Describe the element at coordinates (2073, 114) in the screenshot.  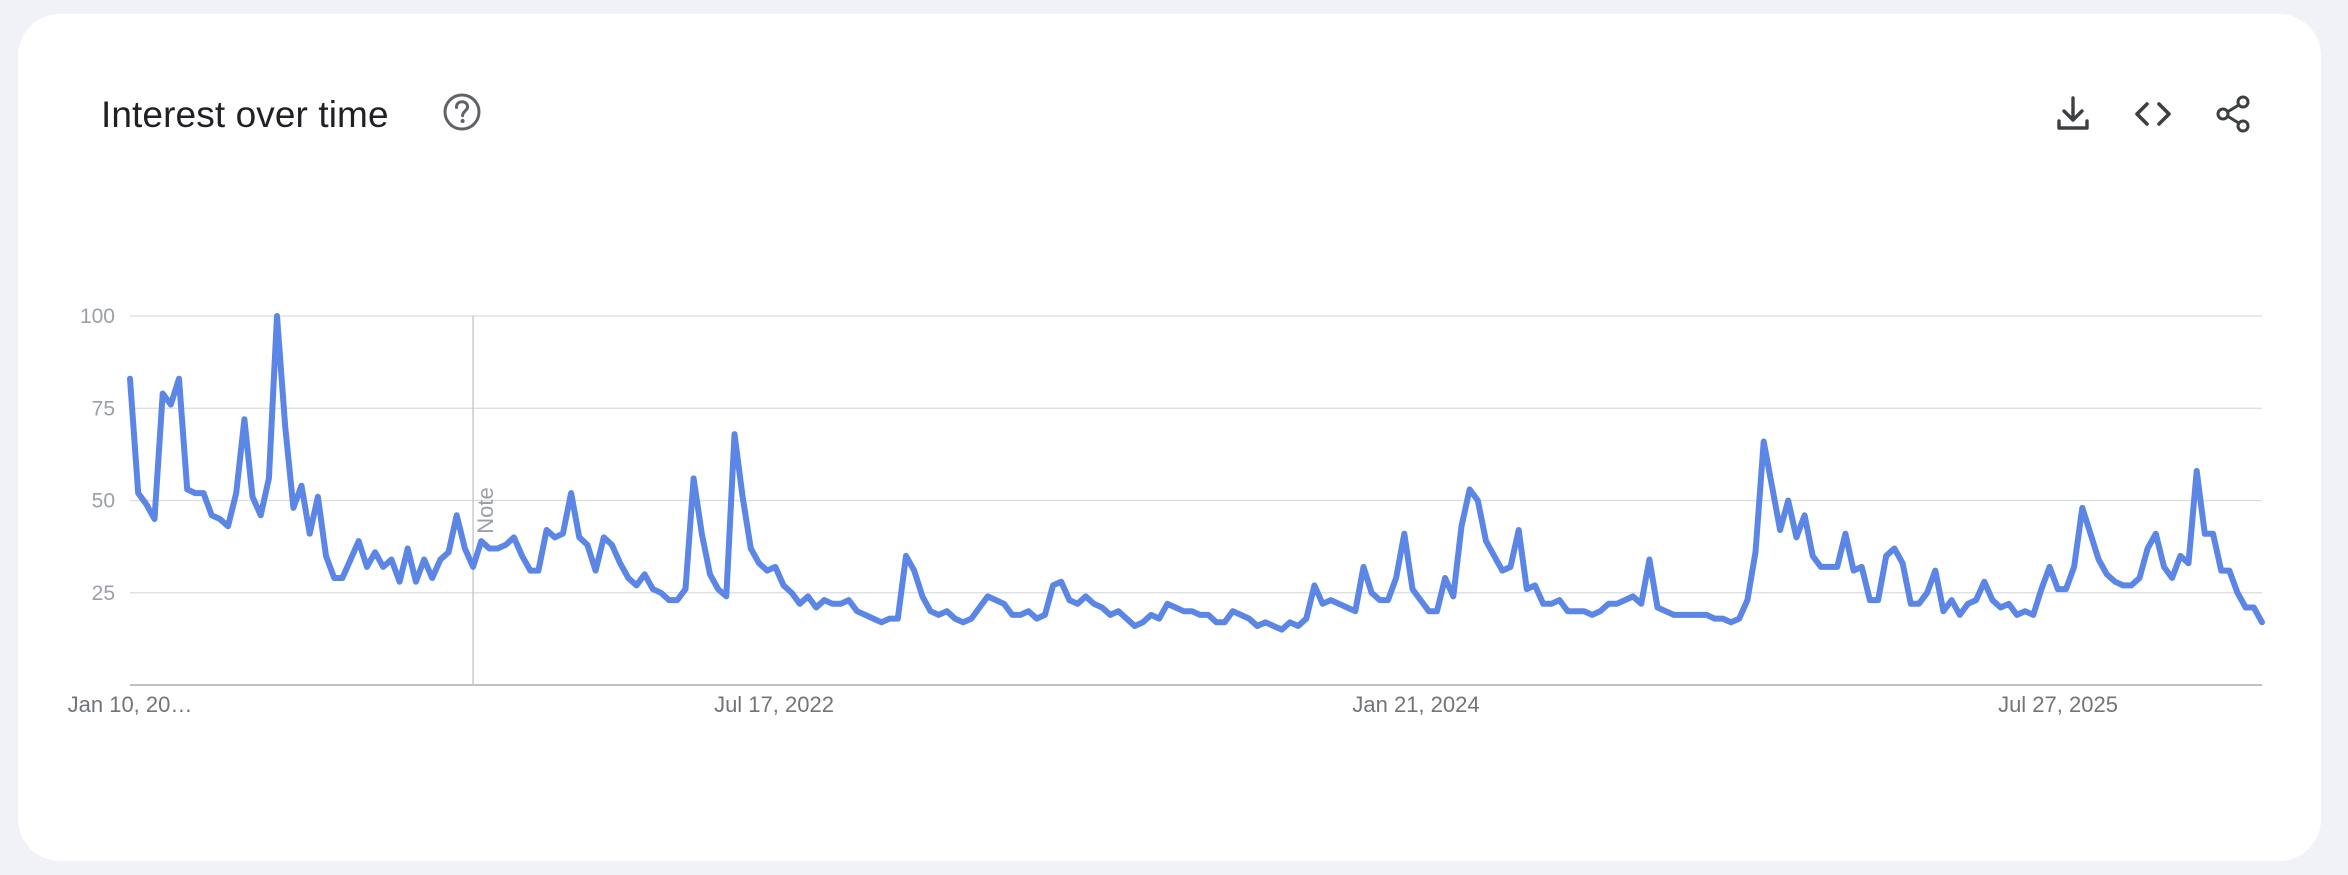
I see `download-button` at that location.